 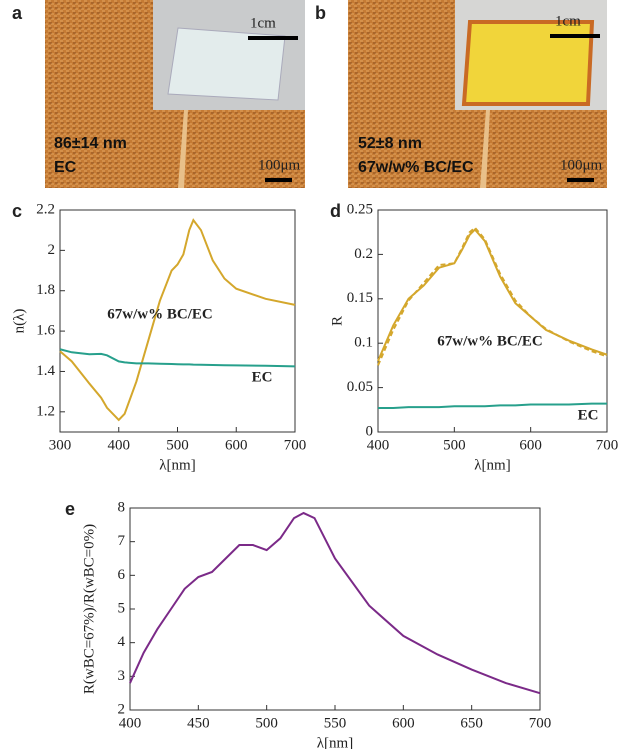 I want to click on y-tick-label: 4, so click(x=122, y=642).